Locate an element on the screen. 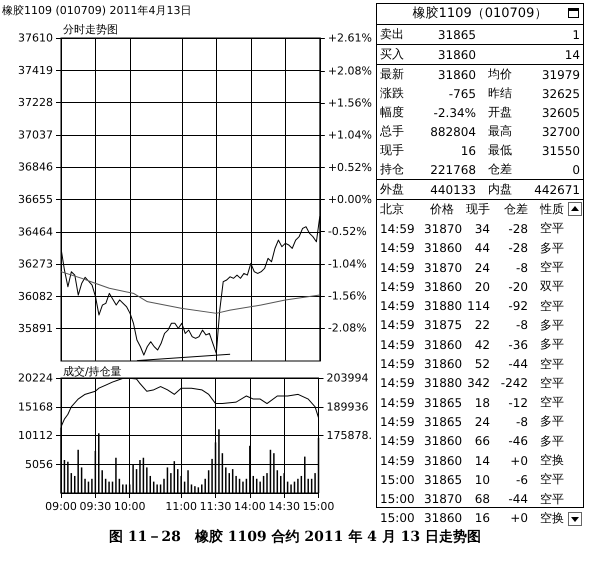 Image resolution: width=590 pixels, height=562 pixels. text: -28 is located at coordinates (518, 229).